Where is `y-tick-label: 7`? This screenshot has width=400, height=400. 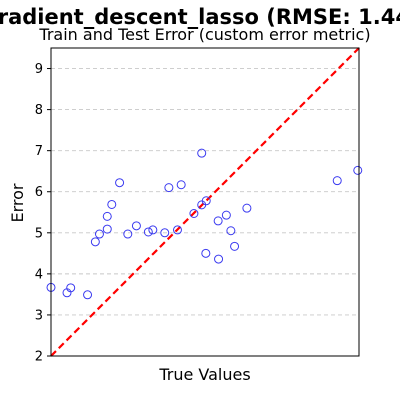 y-tick-label: 7 is located at coordinates (39, 151).